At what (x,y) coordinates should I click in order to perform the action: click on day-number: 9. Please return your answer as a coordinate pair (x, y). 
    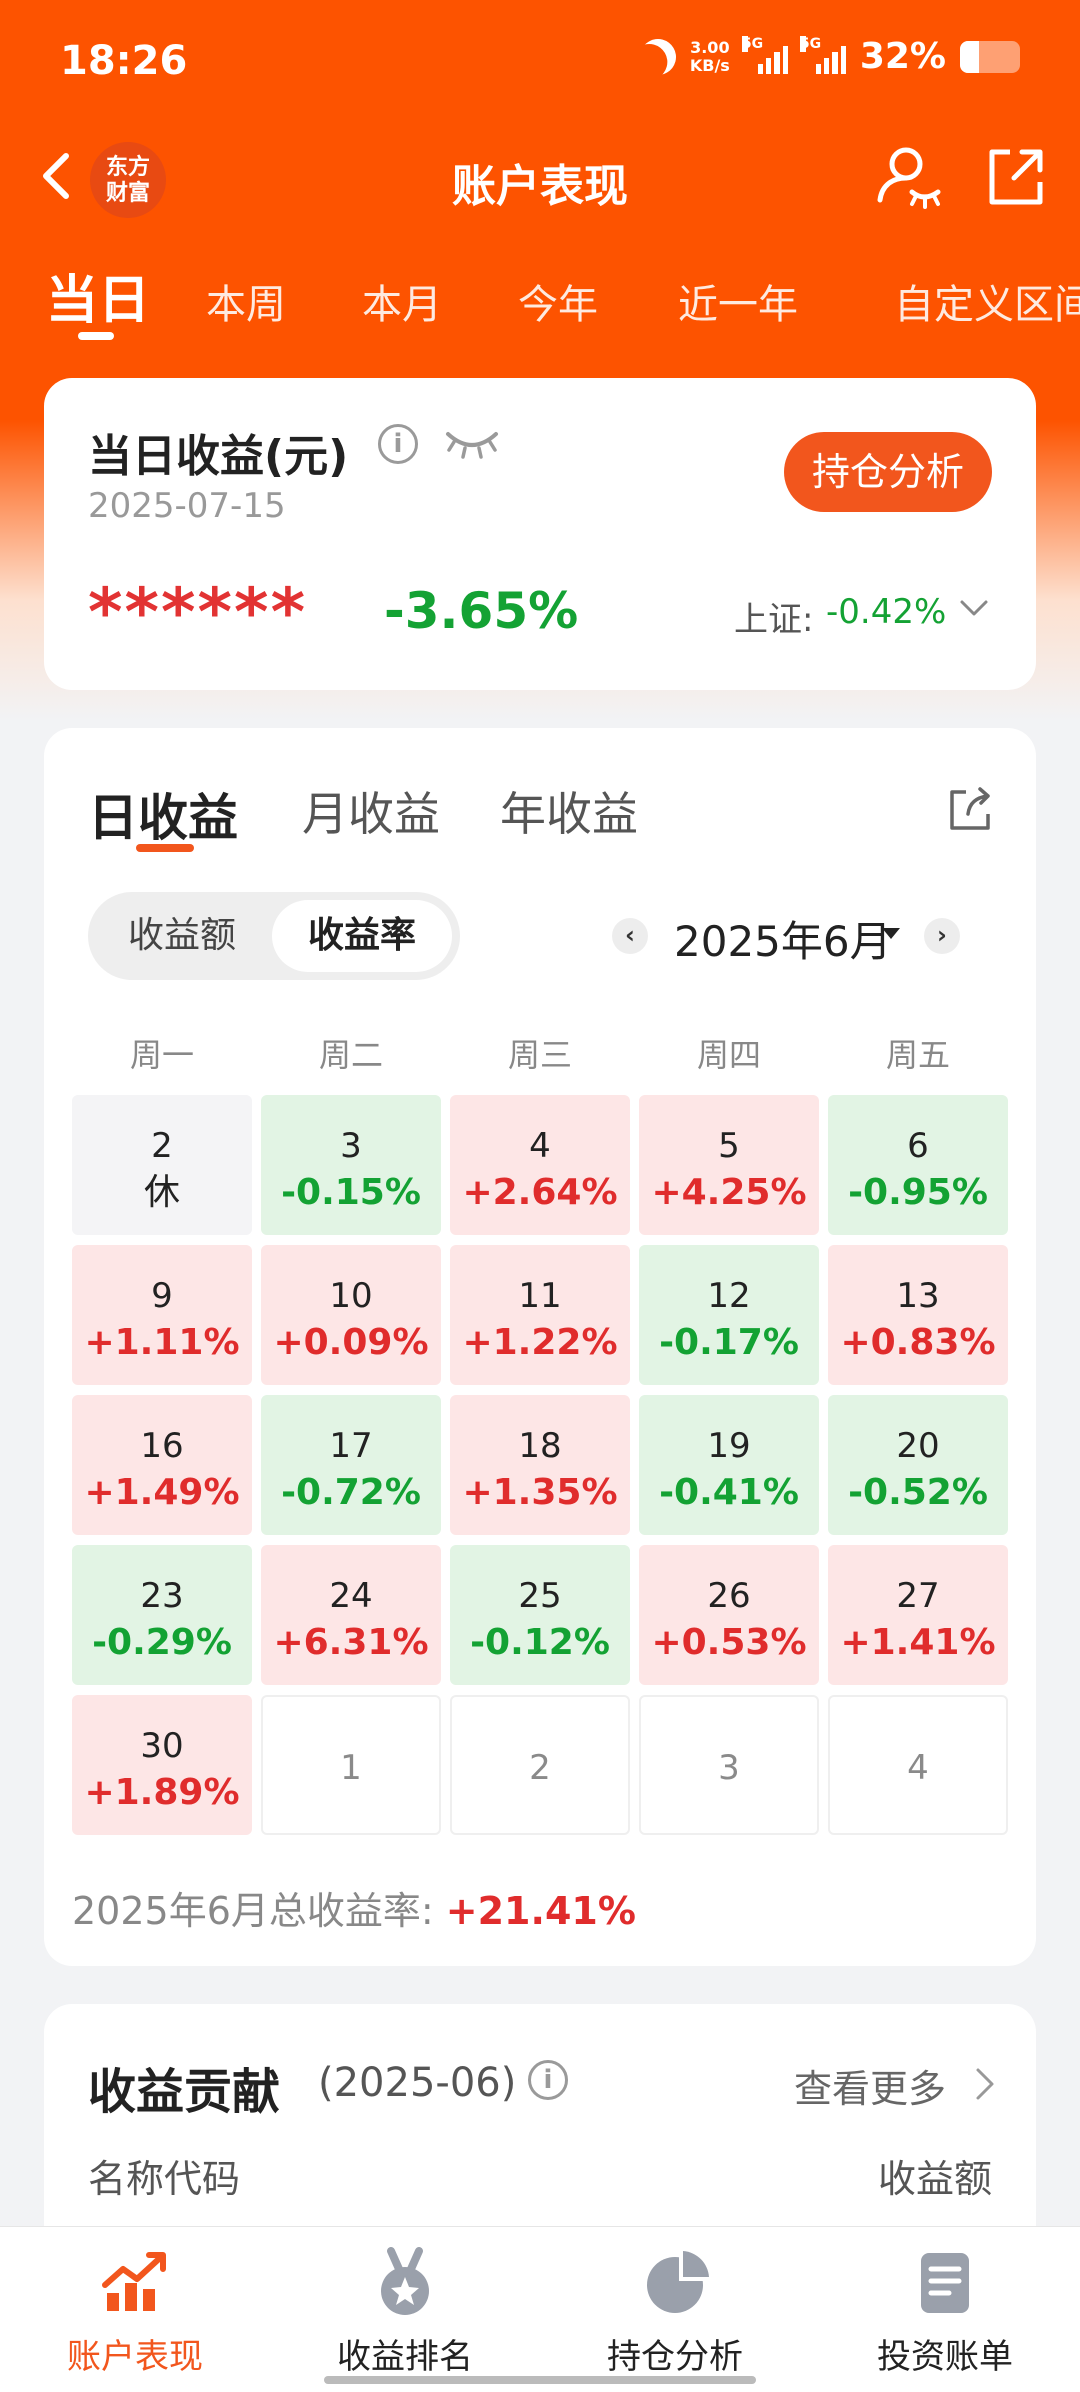
    Looking at the image, I should click on (162, 1296).